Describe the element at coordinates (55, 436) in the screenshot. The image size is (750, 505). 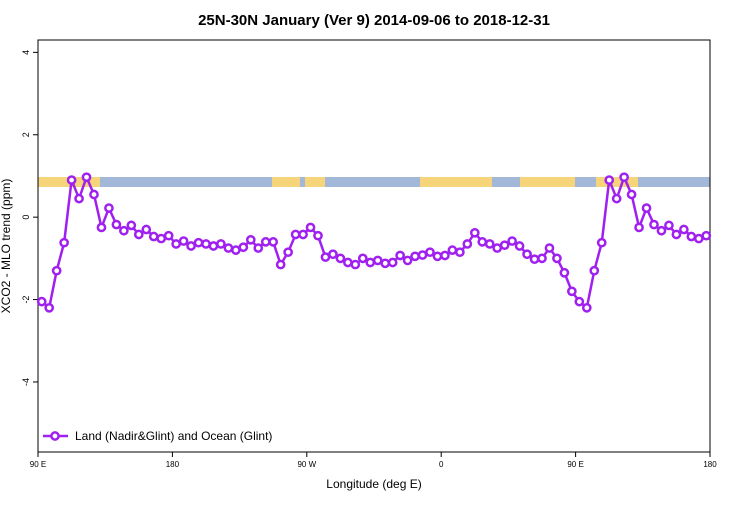
I see `legend-marker` at that location.